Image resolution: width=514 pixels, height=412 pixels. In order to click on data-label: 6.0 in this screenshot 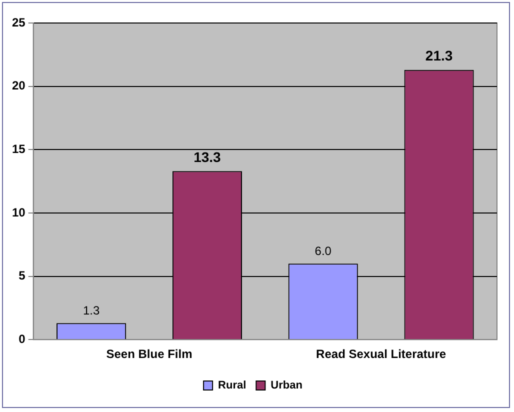, I will do `click(323, 251)`.